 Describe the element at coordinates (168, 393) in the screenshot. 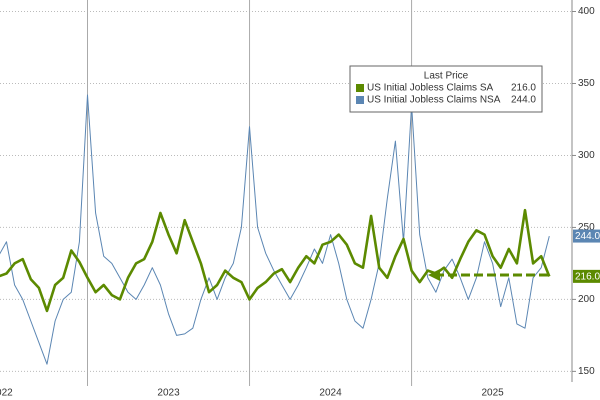

I see `x-tick-label: 2023` at that location.